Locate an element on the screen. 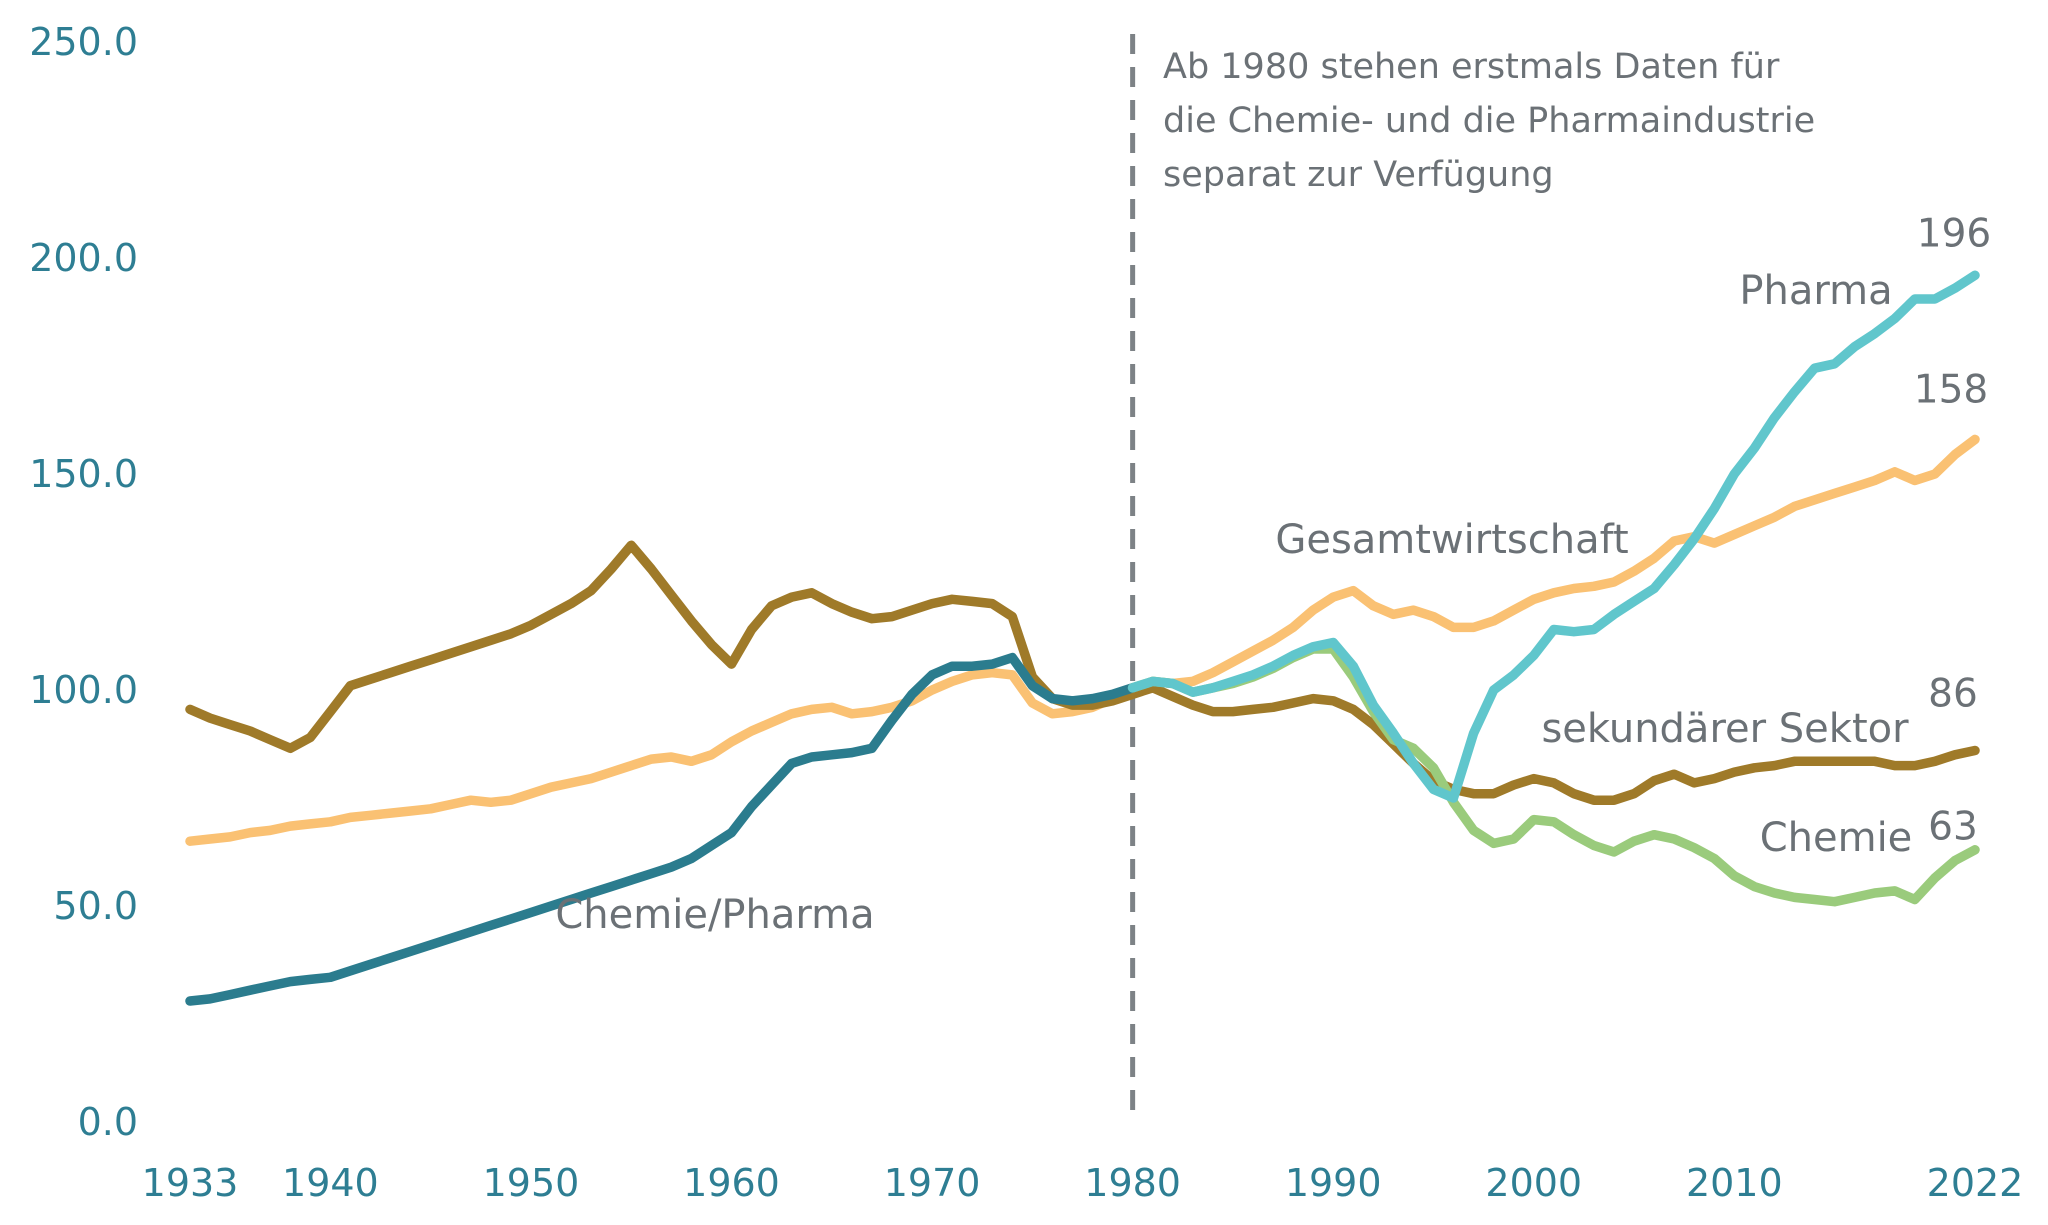  annotation-line-1: Ab 1980 stehen erstmals Daten für is located at coordinates (1471, 67).